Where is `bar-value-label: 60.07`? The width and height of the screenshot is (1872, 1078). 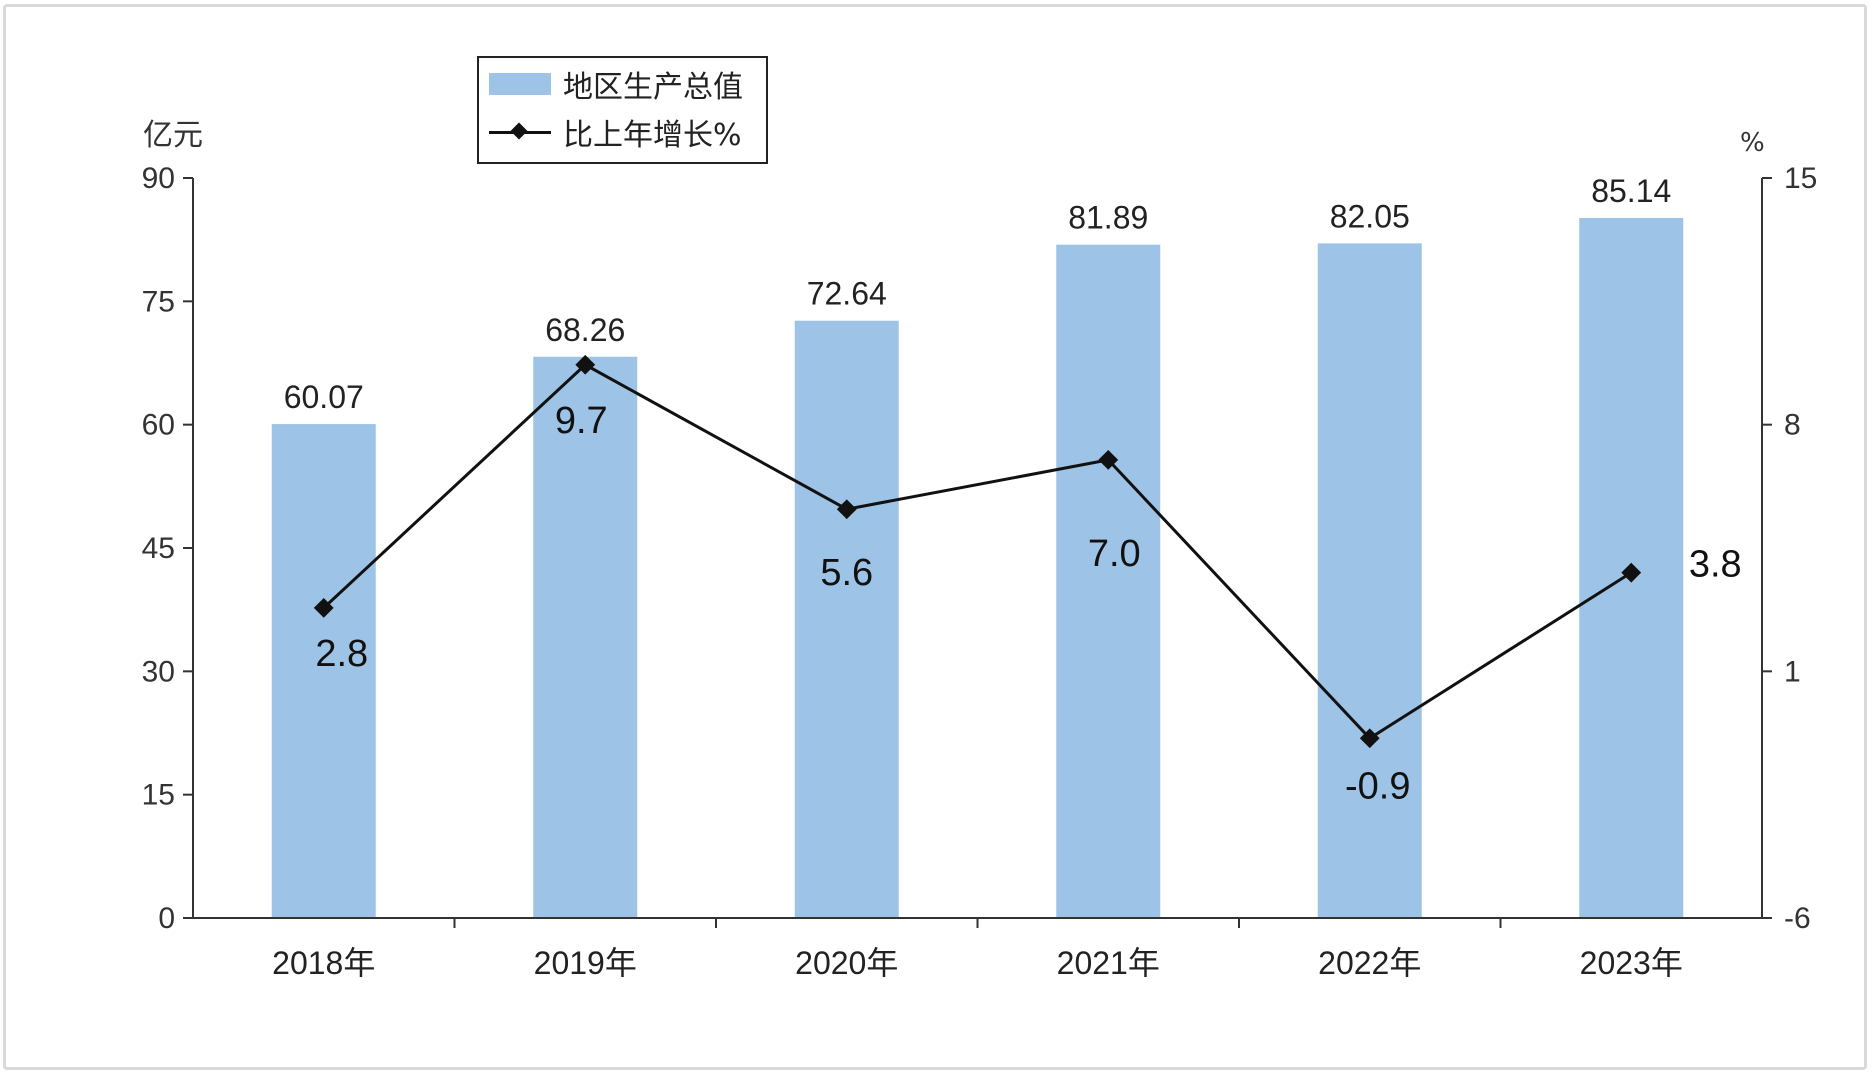 bar-value-label: 60.07 is located at coordinates (324, 397).